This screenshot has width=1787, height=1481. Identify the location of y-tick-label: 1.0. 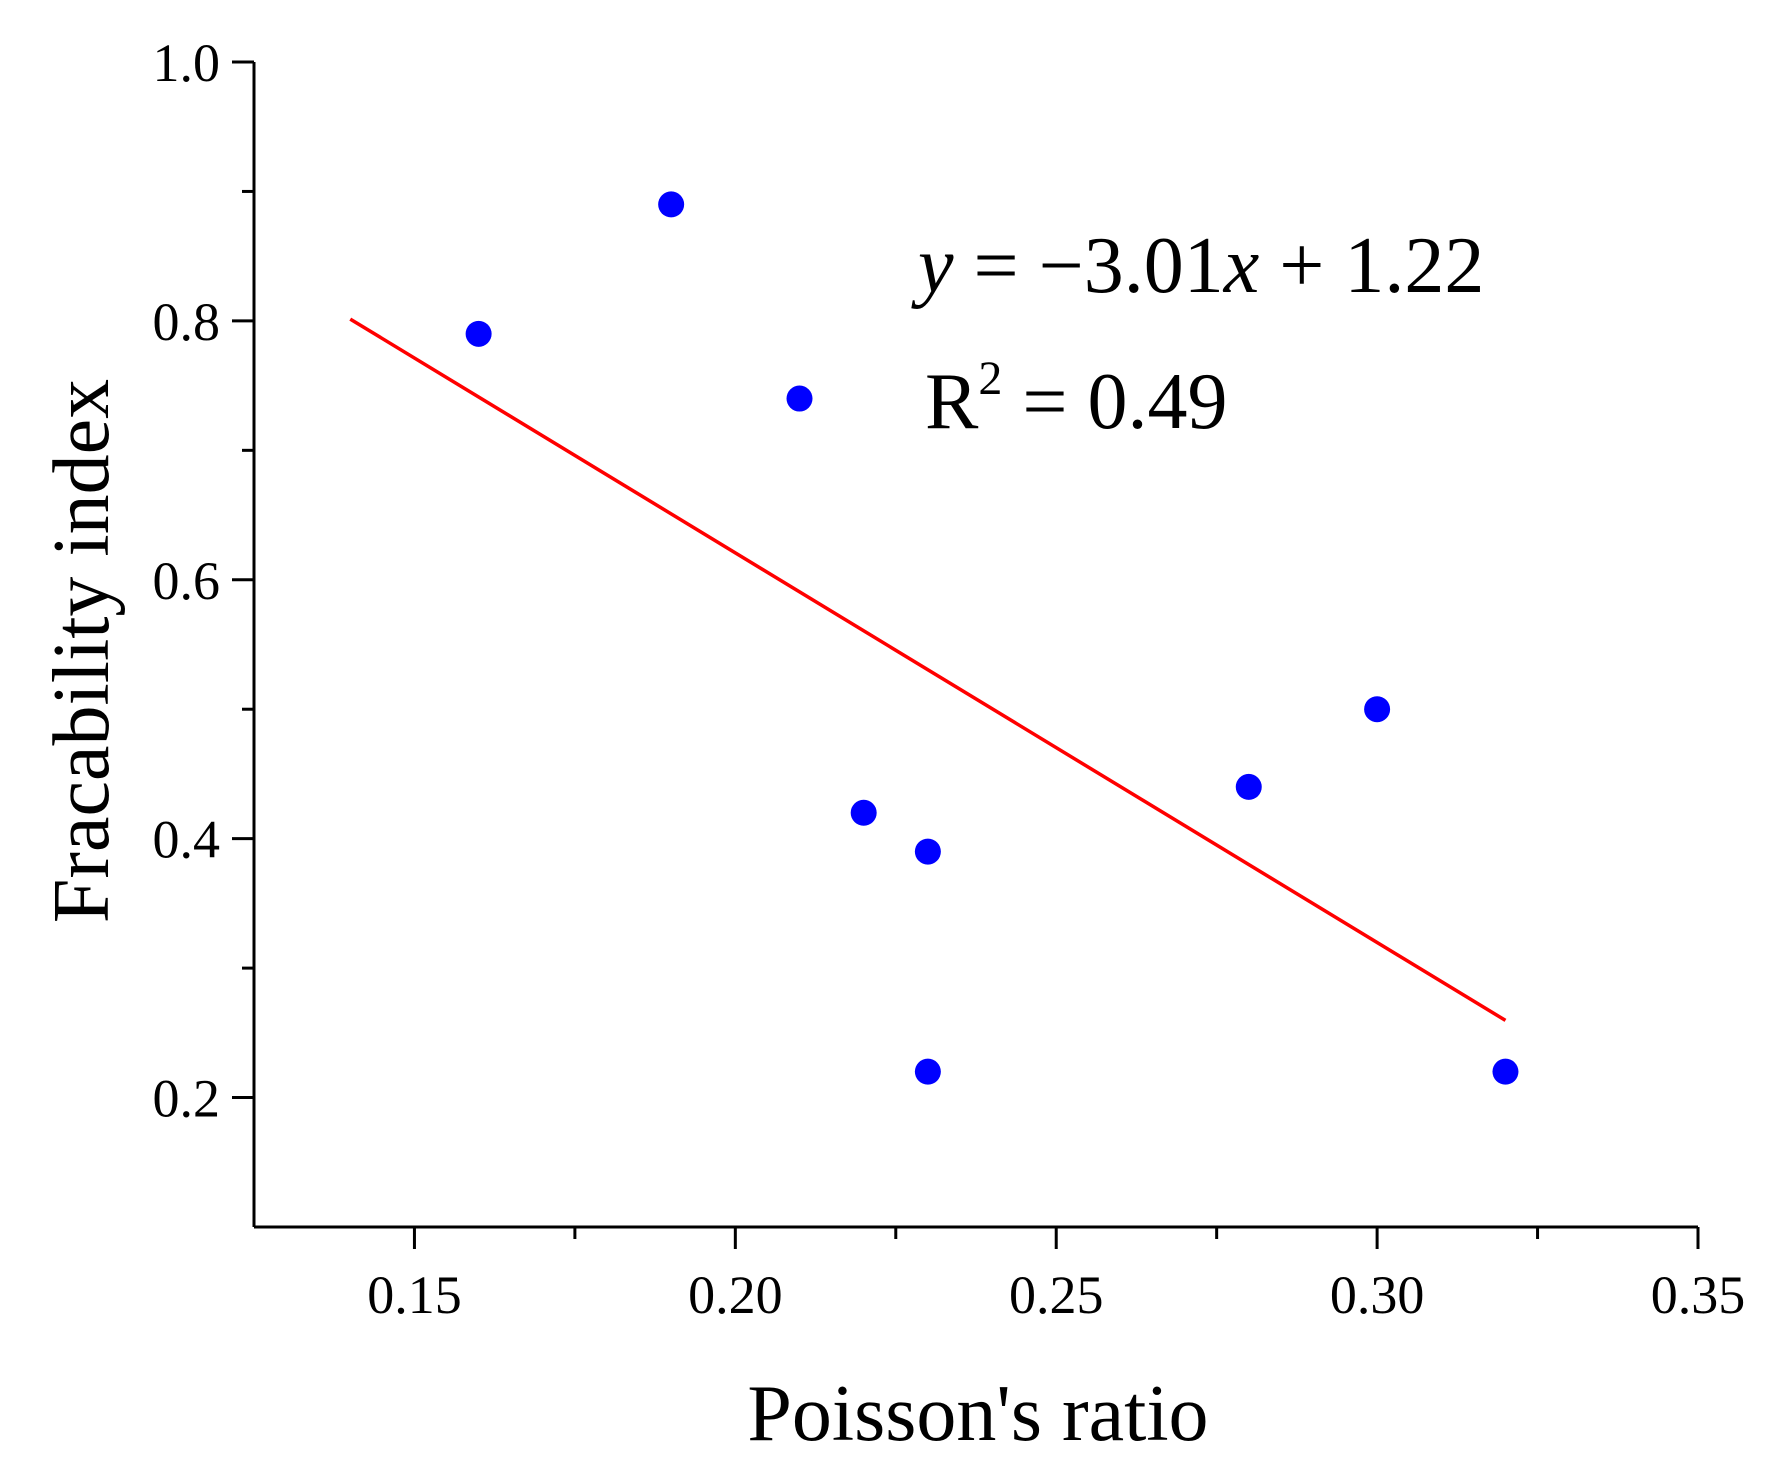
(187, 63).